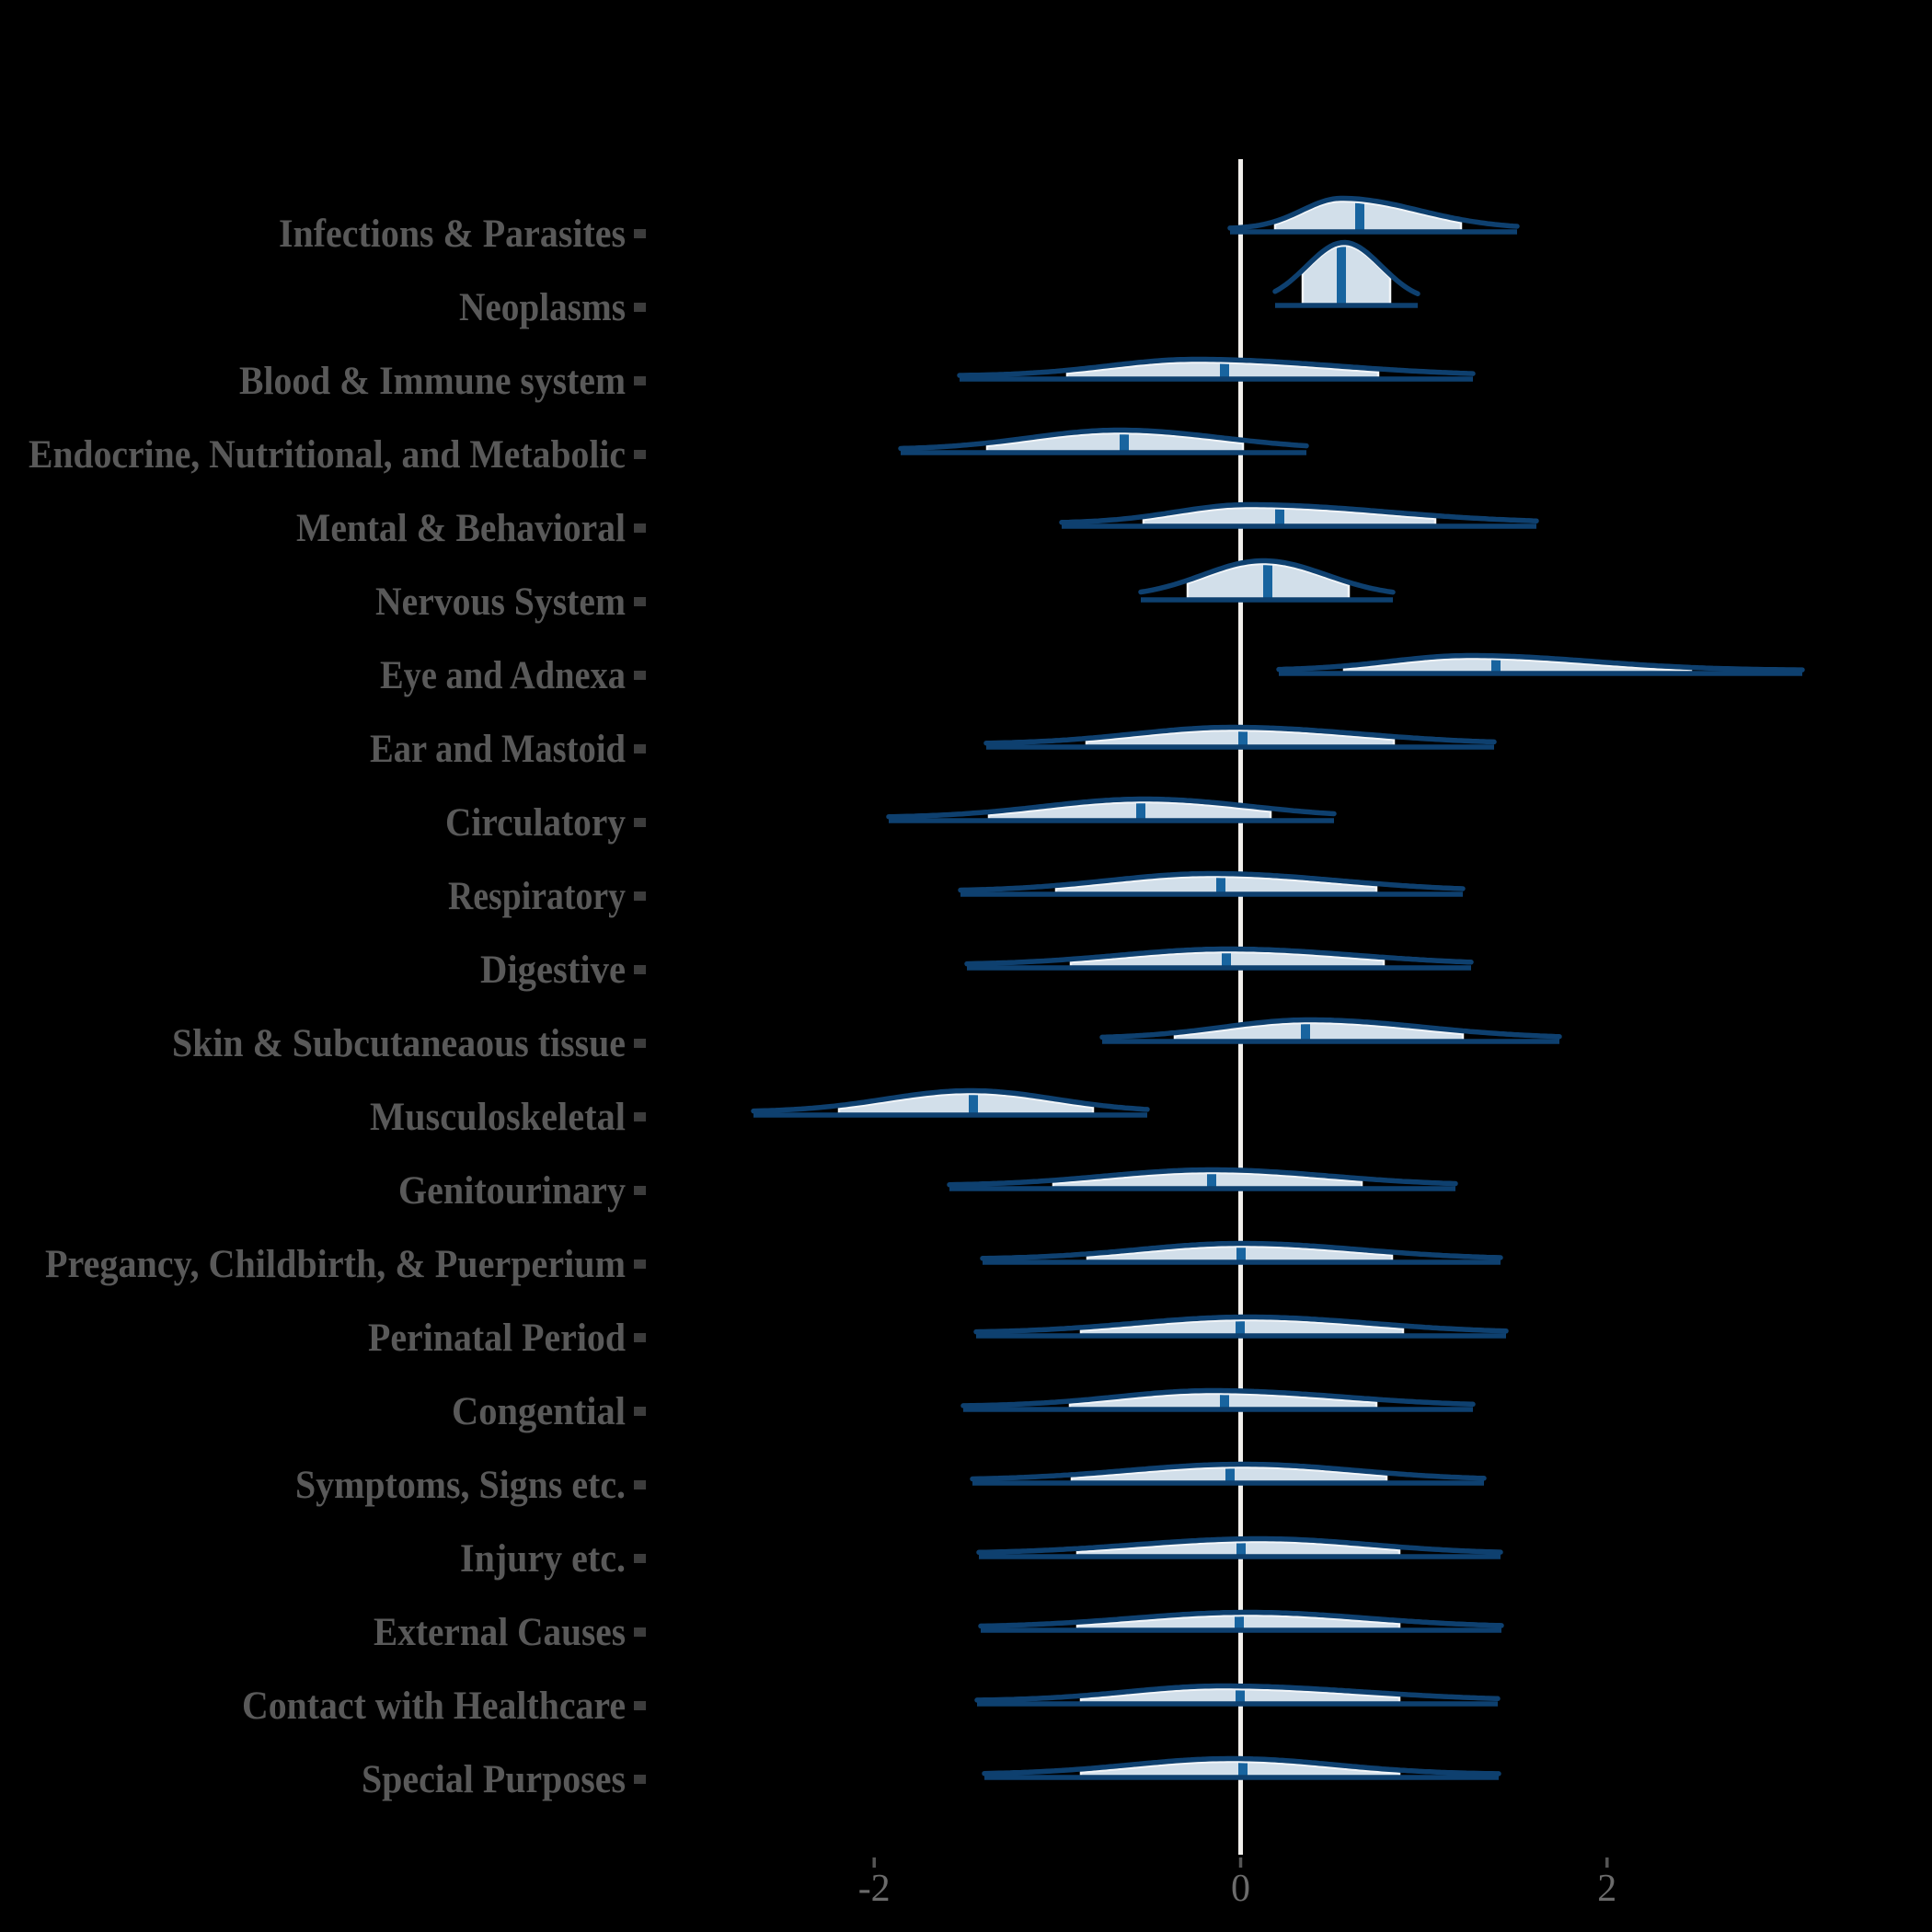 The height and width of the screenshot is (1932, 1932). I want to click on svg-text: Injury etc., so click(543, 1559).